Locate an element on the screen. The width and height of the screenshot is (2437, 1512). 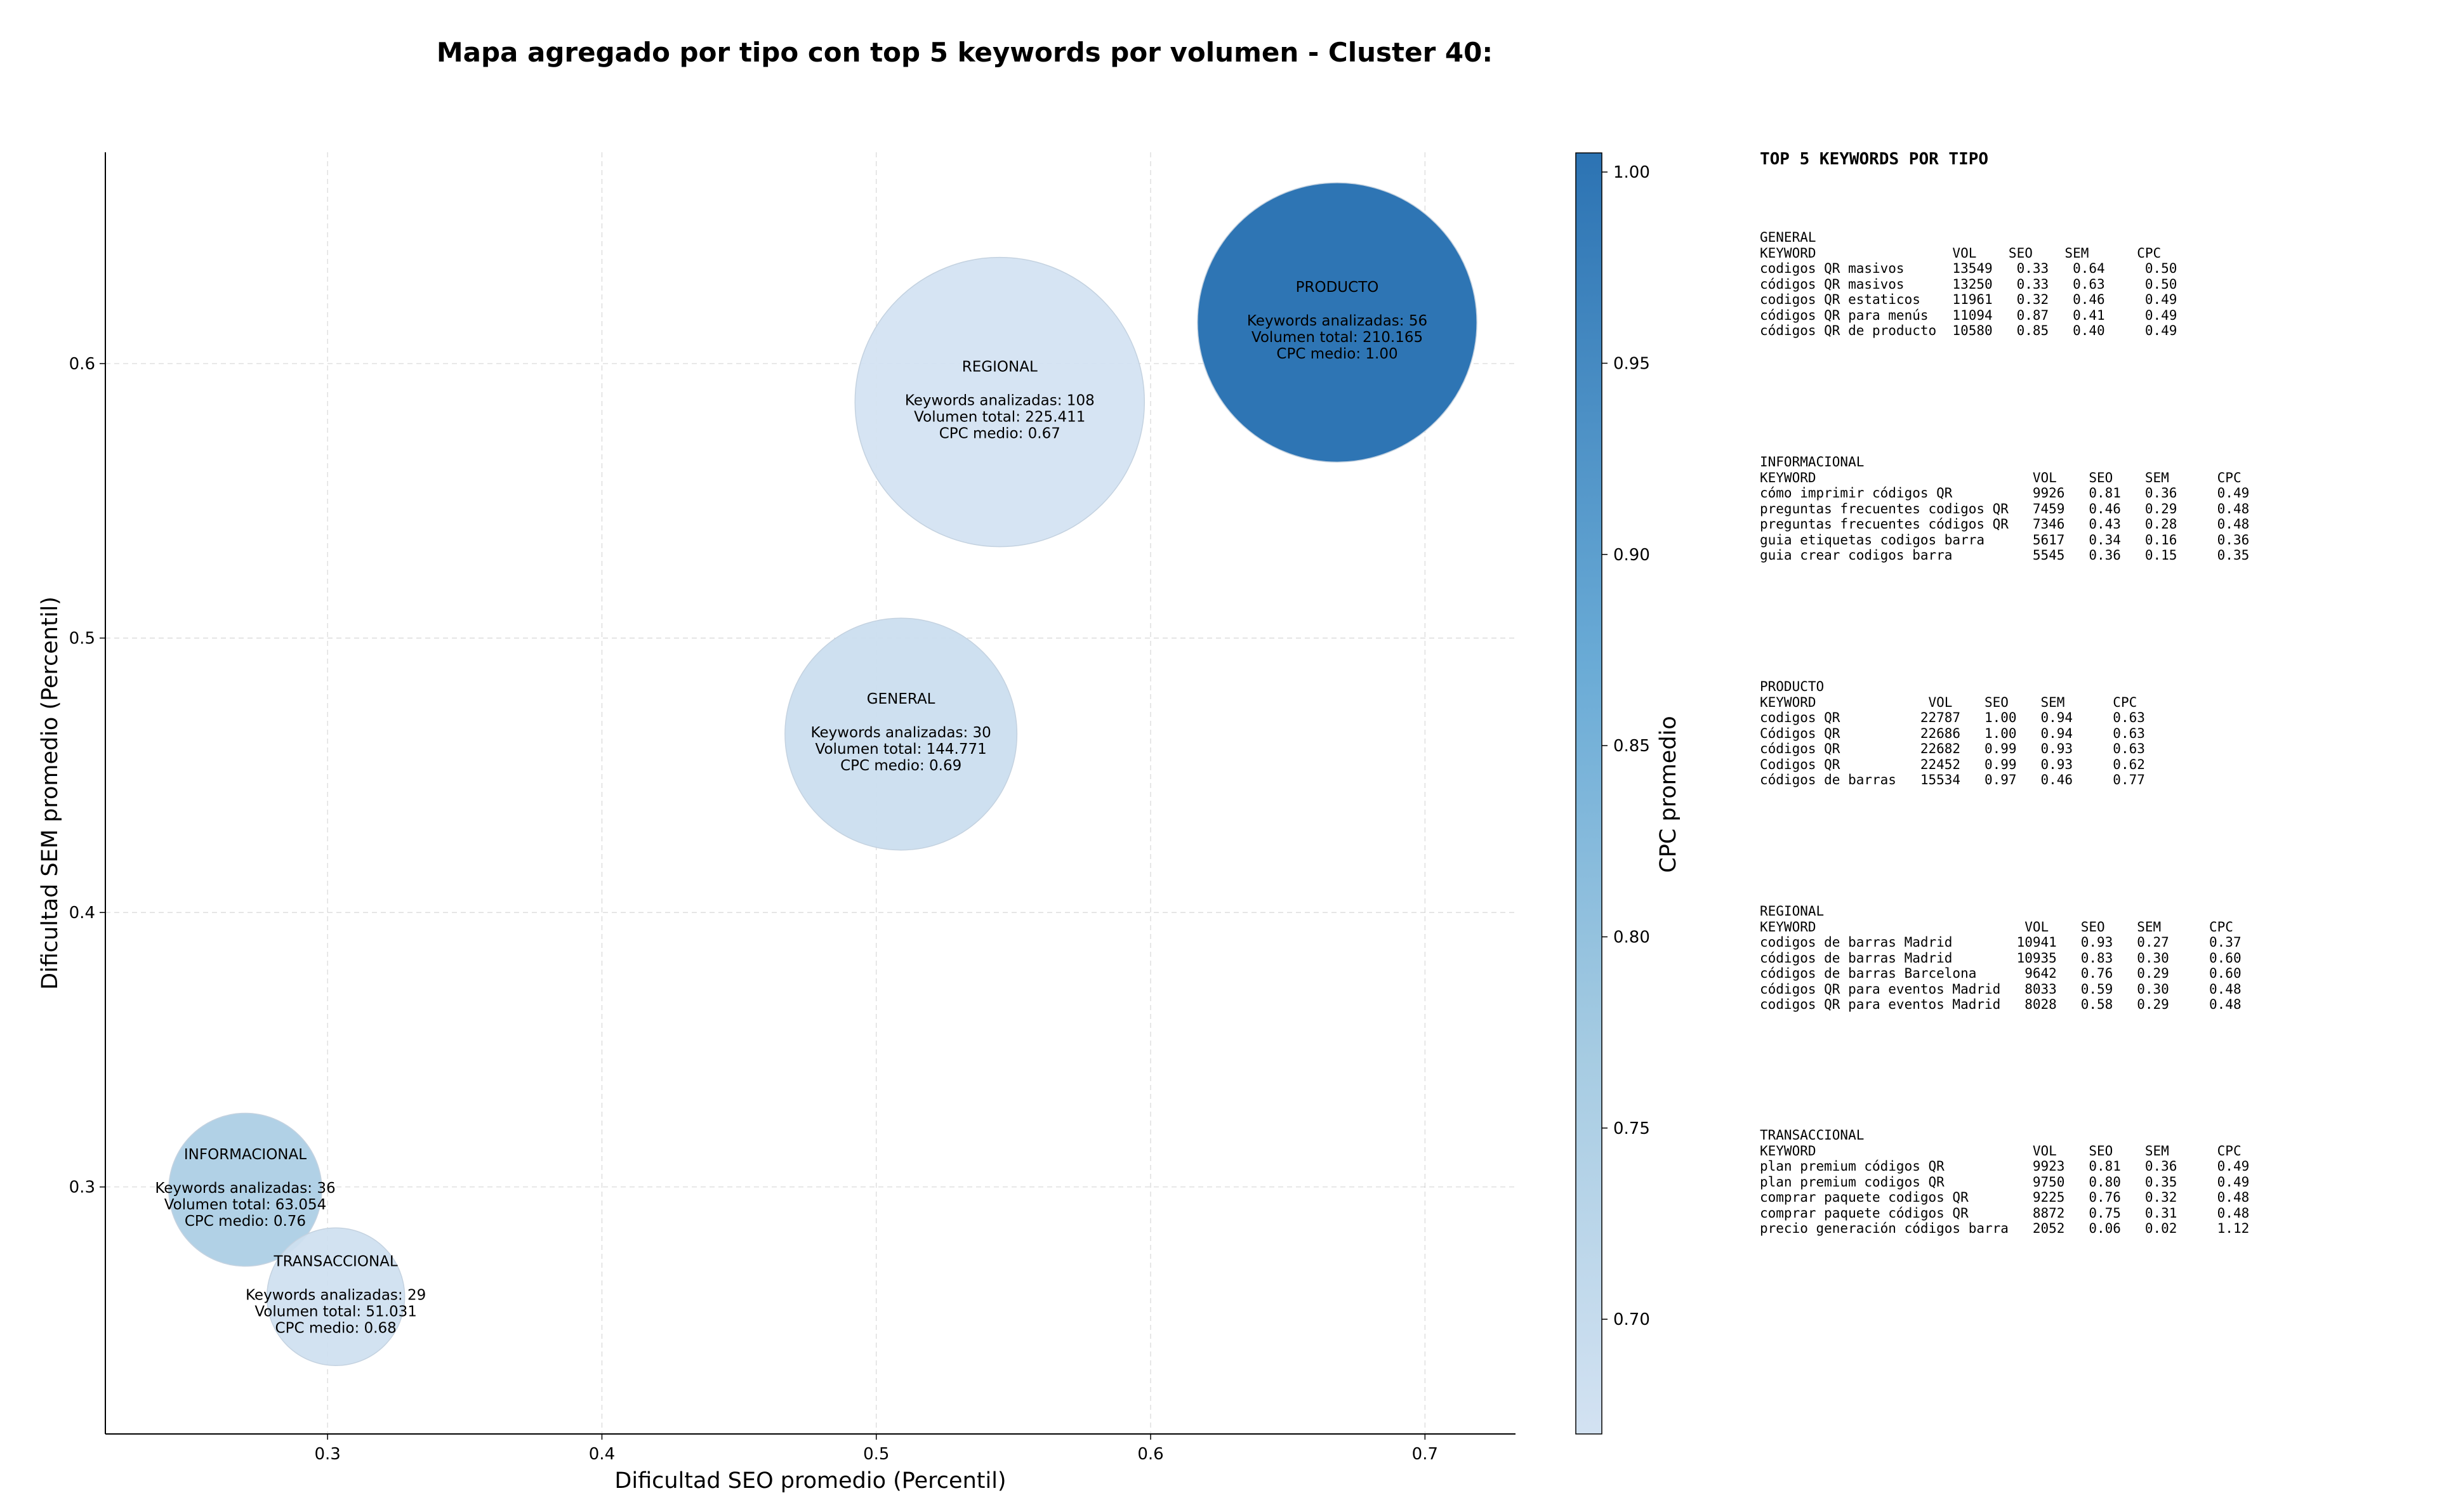
colorbar-tick-label: 0.80 is located at coordinates (1631, 938).